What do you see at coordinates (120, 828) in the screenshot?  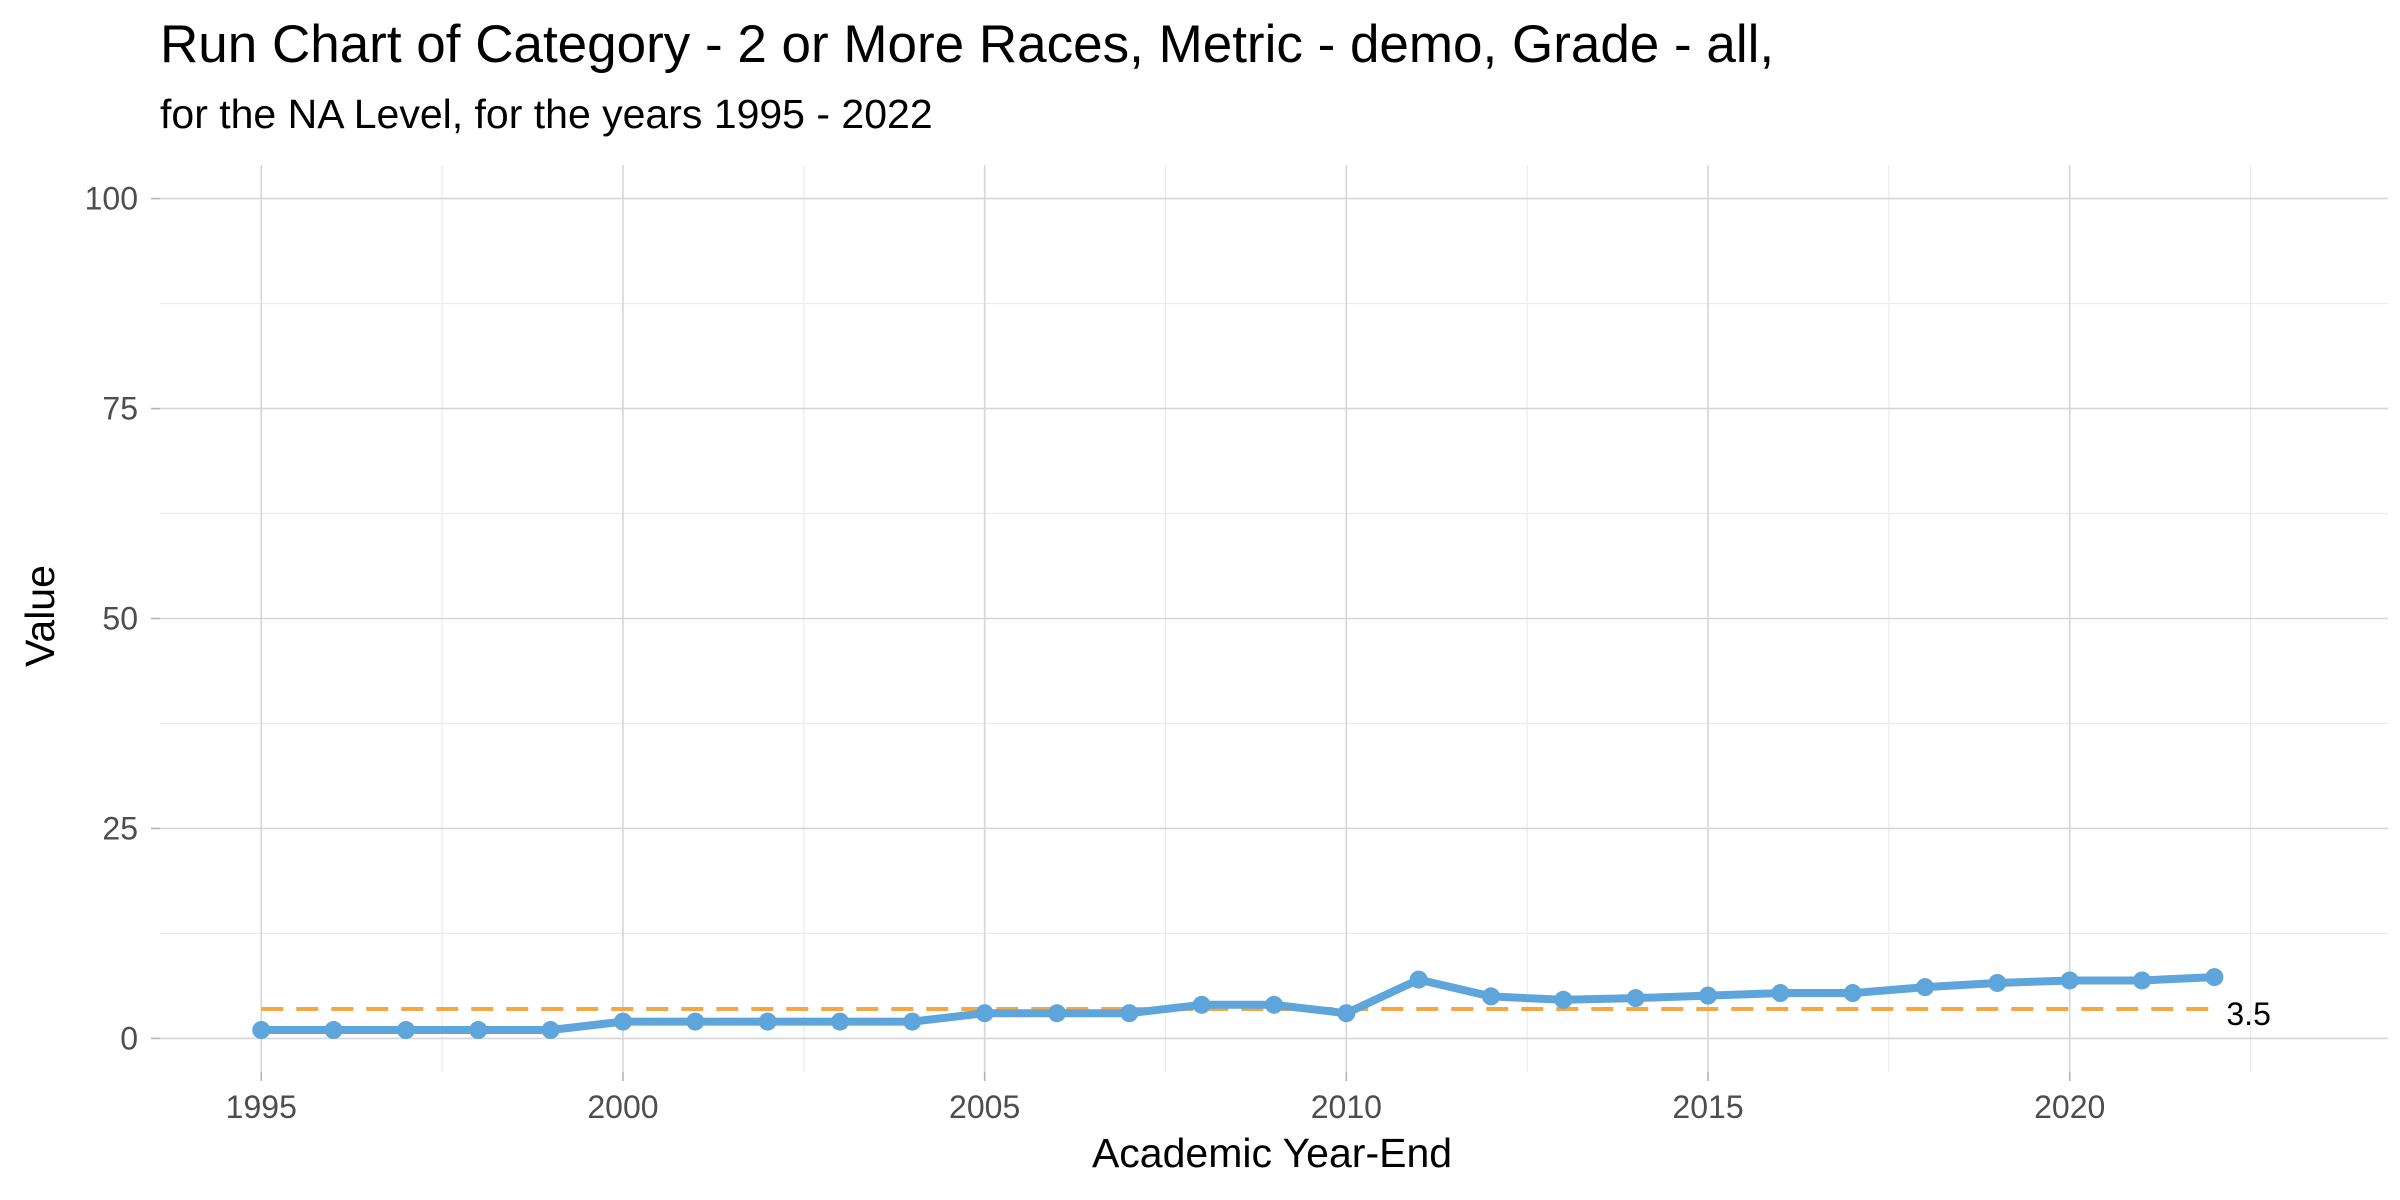 I see `y-tick-label: 25` at bounding box center [120, 828].